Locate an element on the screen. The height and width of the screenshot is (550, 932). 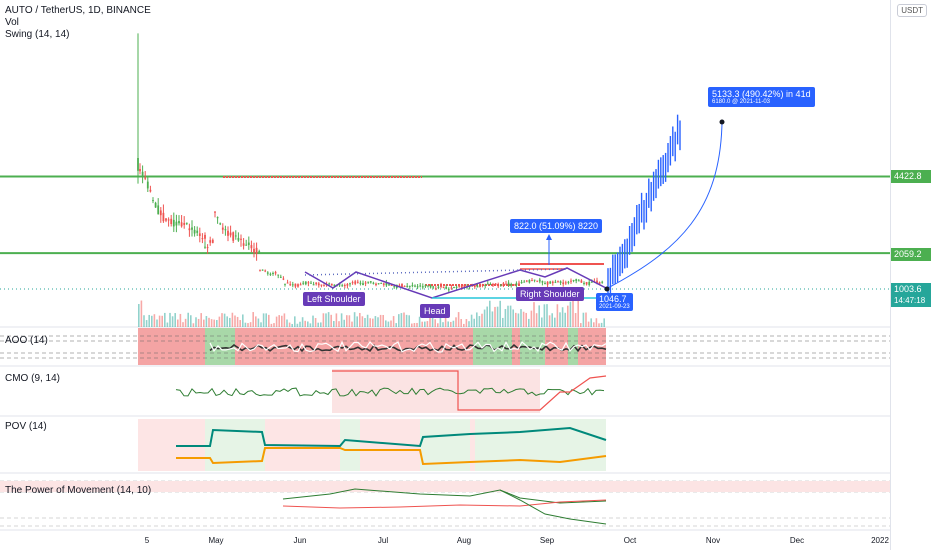
price-date-label: 1046.7 2021-09-23 is located at coordinates (614, 302).